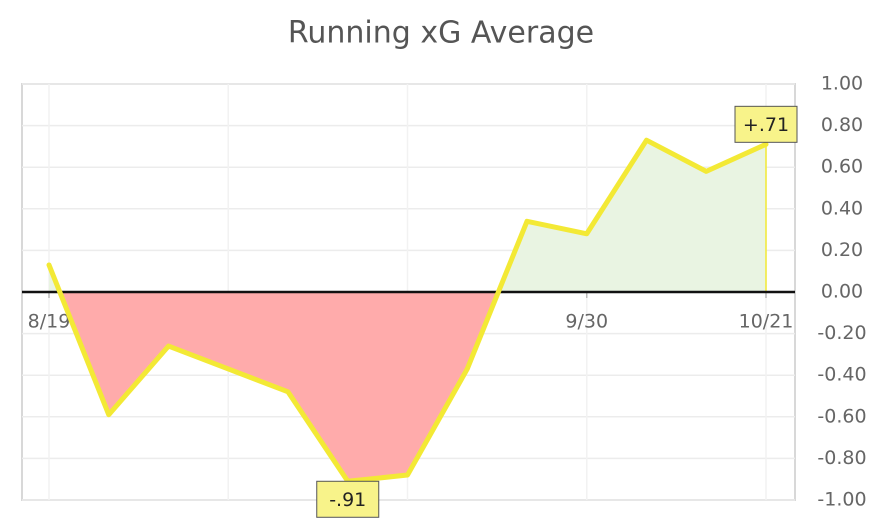 This screenshot has width=883, height=525. Describe the element at coordinates (842, 125) in the screenshot. I see `y-tick-label: 0.80` at that location.